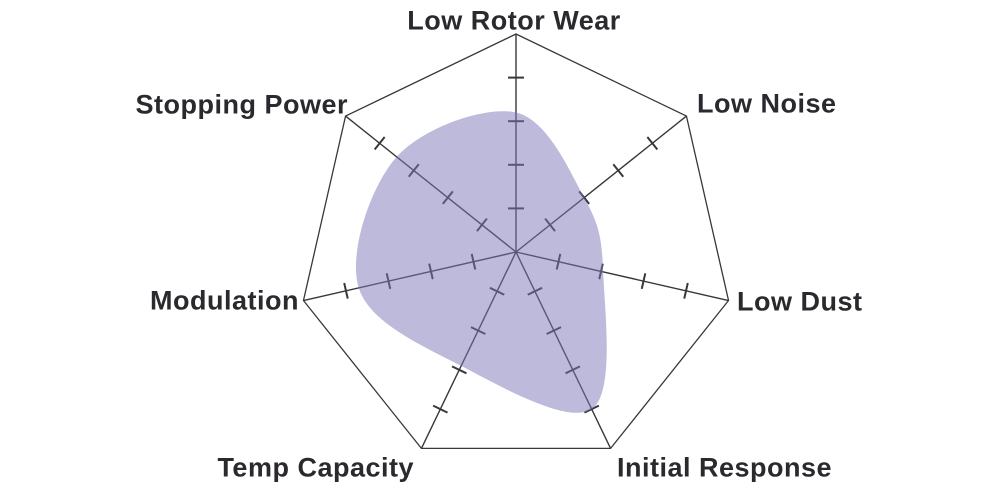  Describe the element at coordinates (224, 300) in the screenshot. I see `axis-label-modulation: Modulation` at that location.